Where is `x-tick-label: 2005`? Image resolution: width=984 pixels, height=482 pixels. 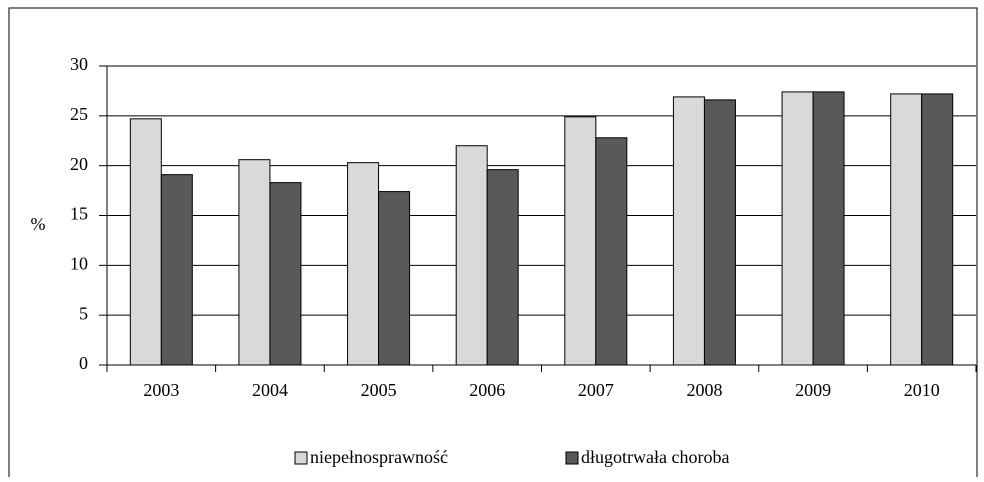 x-tick-label: 2005 is located at coordinates (379, 390).